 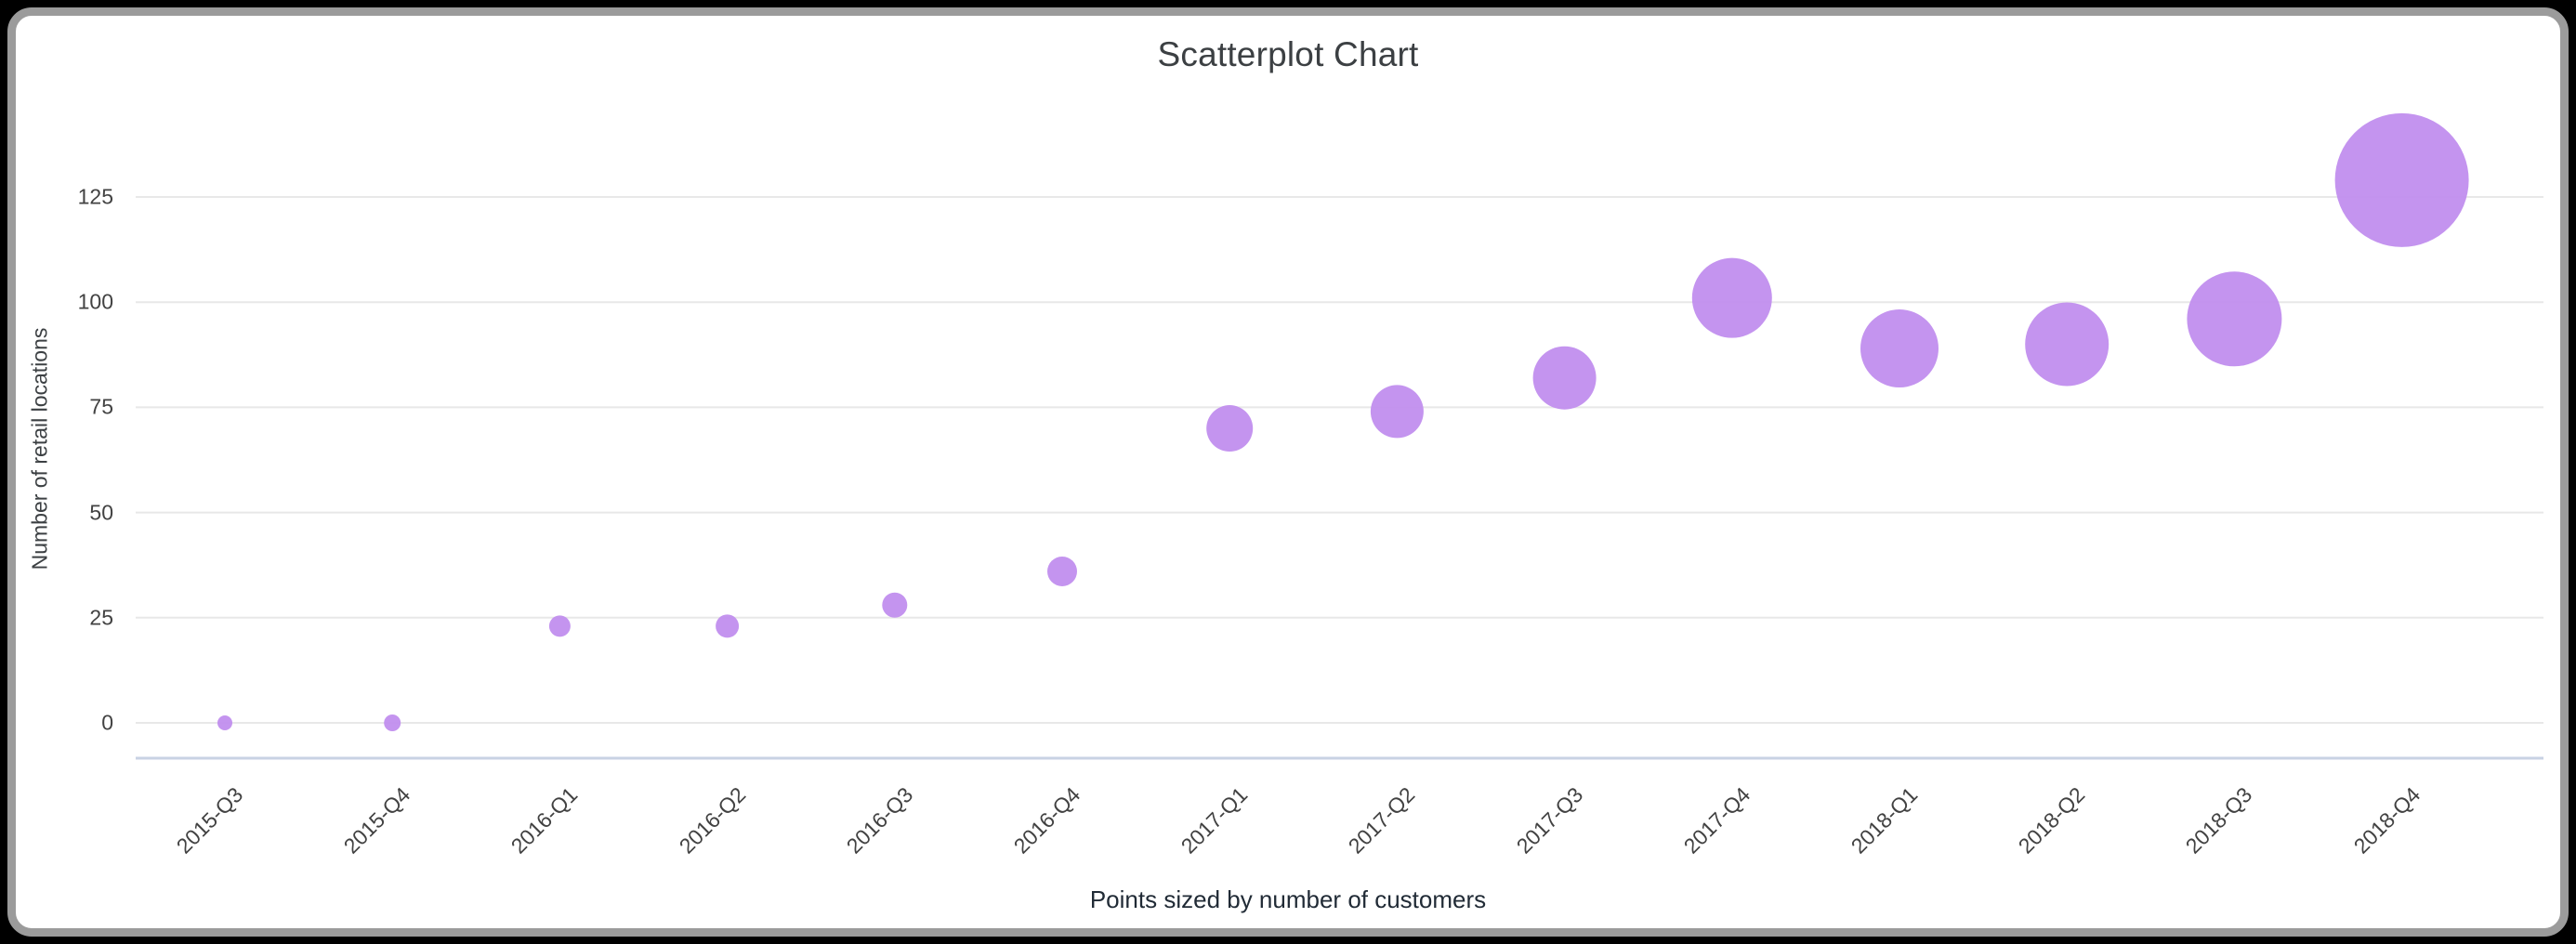 I want to click on y-tick-label: 25, so click(x=101, y=617).